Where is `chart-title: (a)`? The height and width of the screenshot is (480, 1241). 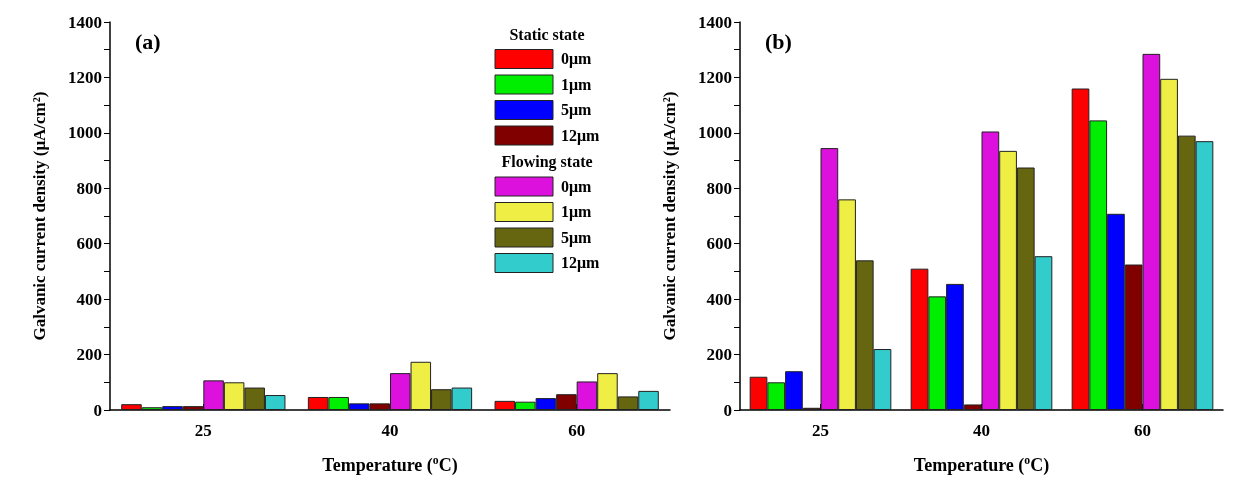
chart-title: (a) is located at coordinates (148, 41).